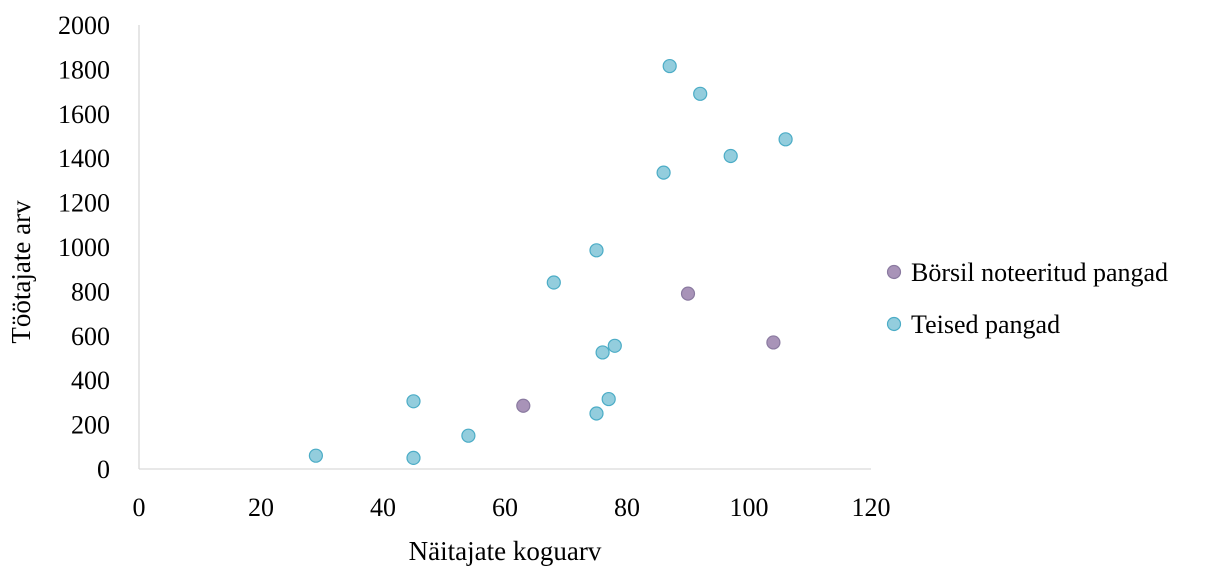  Describe the element at coordinates (84, 247) in the screenshot. I see `y-tick-label: 1000` at that location.